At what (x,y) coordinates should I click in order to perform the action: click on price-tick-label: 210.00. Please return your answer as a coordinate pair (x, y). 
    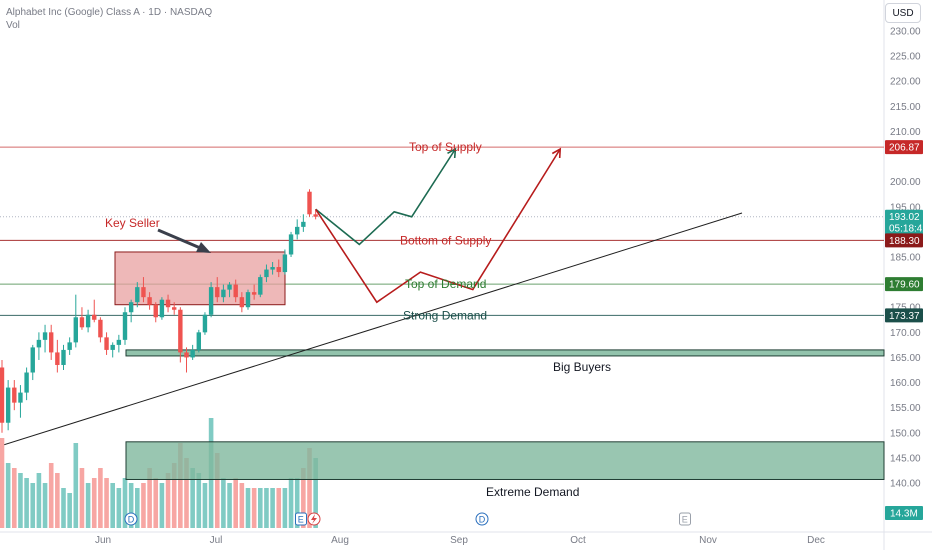
    Looking at the image, I should click on (905, 132).